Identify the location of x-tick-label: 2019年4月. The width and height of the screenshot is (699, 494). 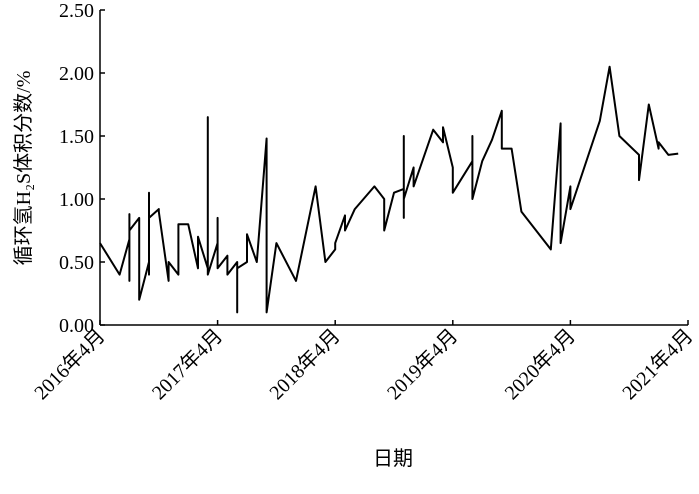
(422, 364).